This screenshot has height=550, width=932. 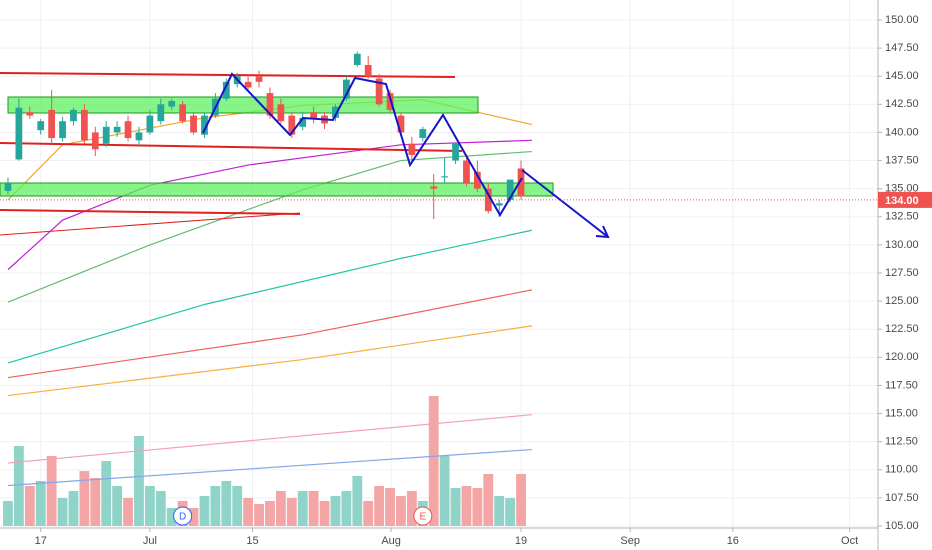 I want to click on y-tick-label: 135.00, so click(x=902, y=189).